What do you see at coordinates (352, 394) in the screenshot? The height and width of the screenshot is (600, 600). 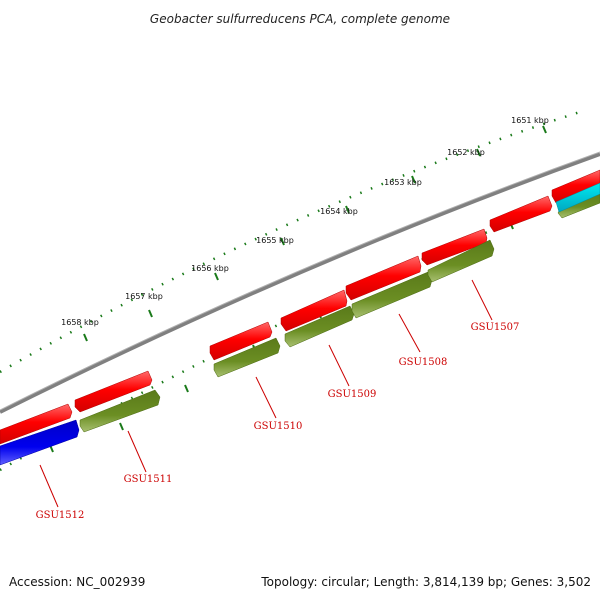 I see `gene-label-gsu1509: GSU1509` at bounding box center [352, 394].